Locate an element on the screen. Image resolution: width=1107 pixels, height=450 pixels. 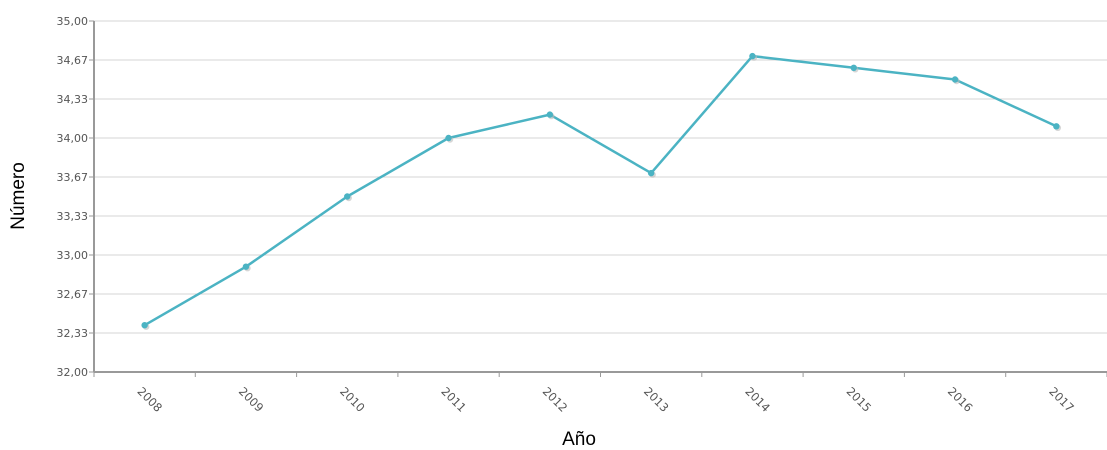
x-tick-label: 2009 is located at coordinates (251, 399).